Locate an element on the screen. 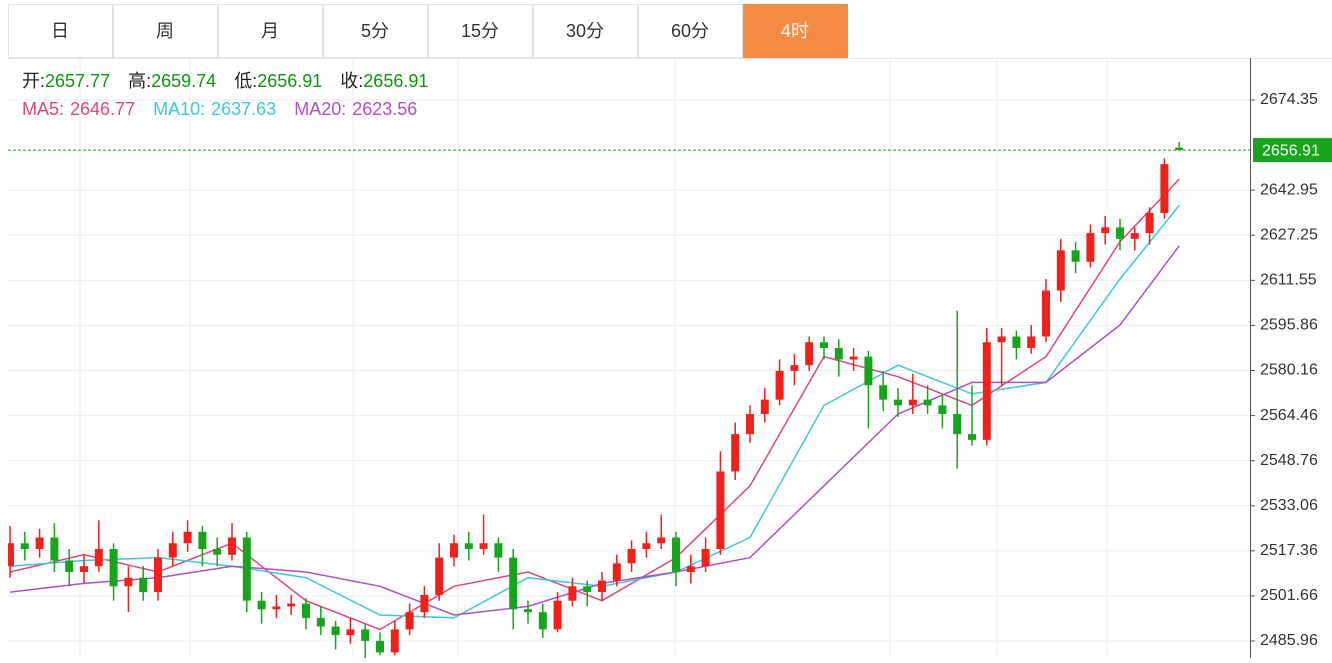  legend-label: MA5: is located at coordinates (43, 109).